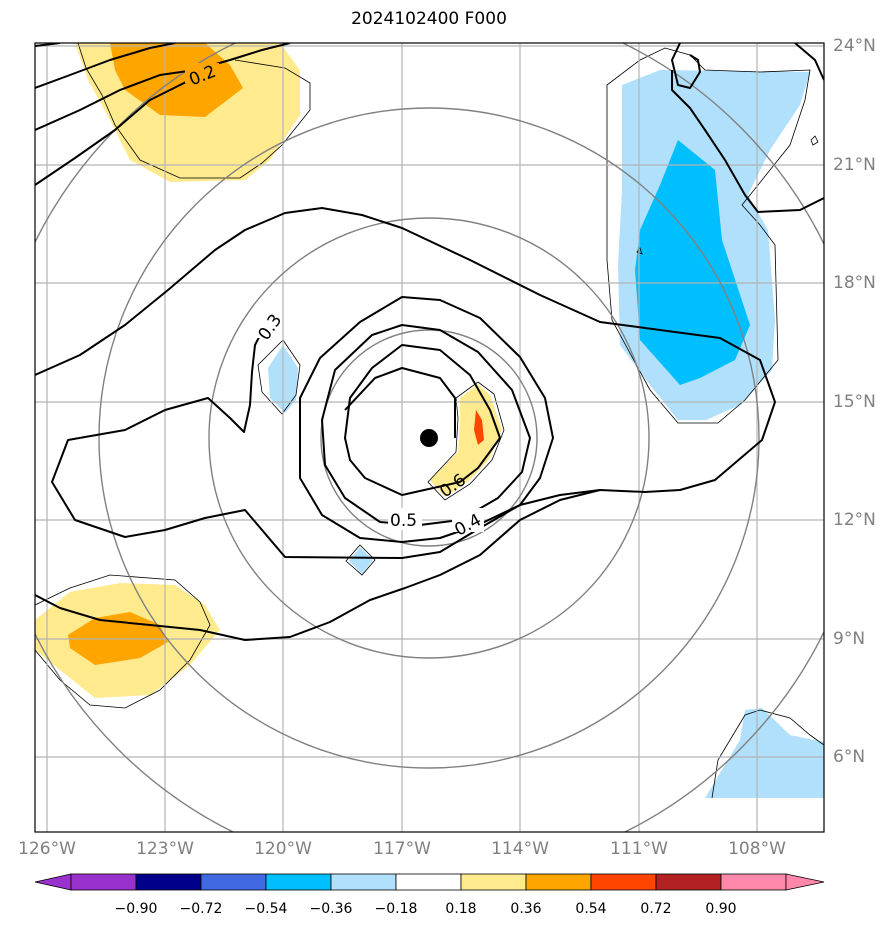 This screenshot has height=930, width=894. I want to click on shade-top-left-orange, so click(176, 80).